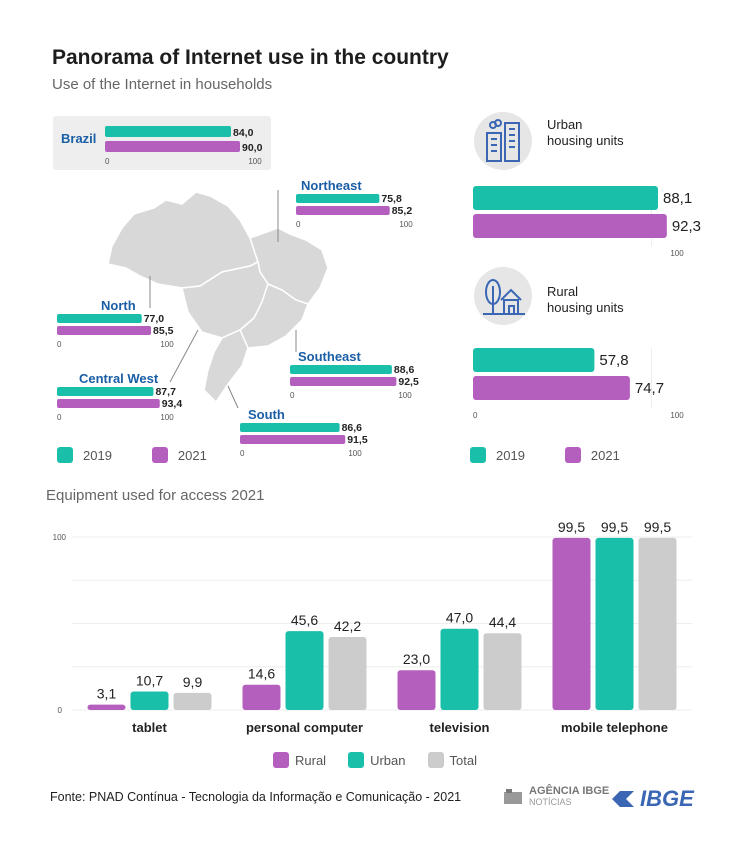 The width and height of the screenshot is (751, 851). Describe the element at coordinates (250, 57) in the screenshot. I see `page-title: Panorama of Internet use in the country` at that location.